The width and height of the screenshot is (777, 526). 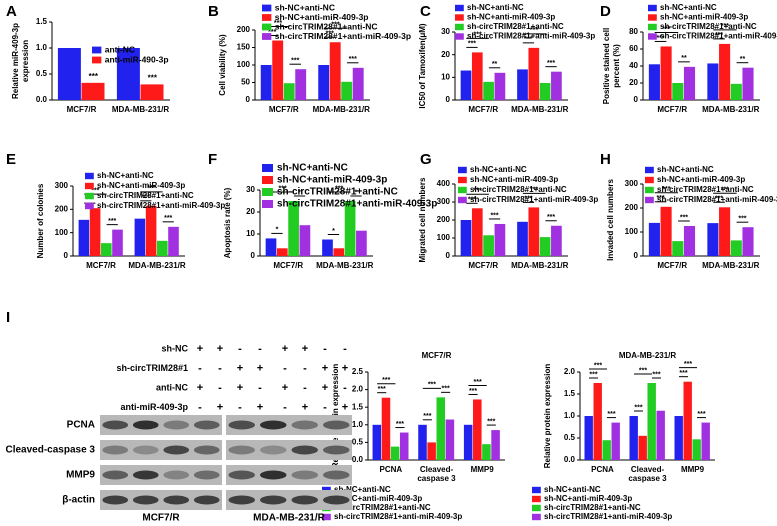 I want to click on panel-label: H, so click(x=605, y=159).